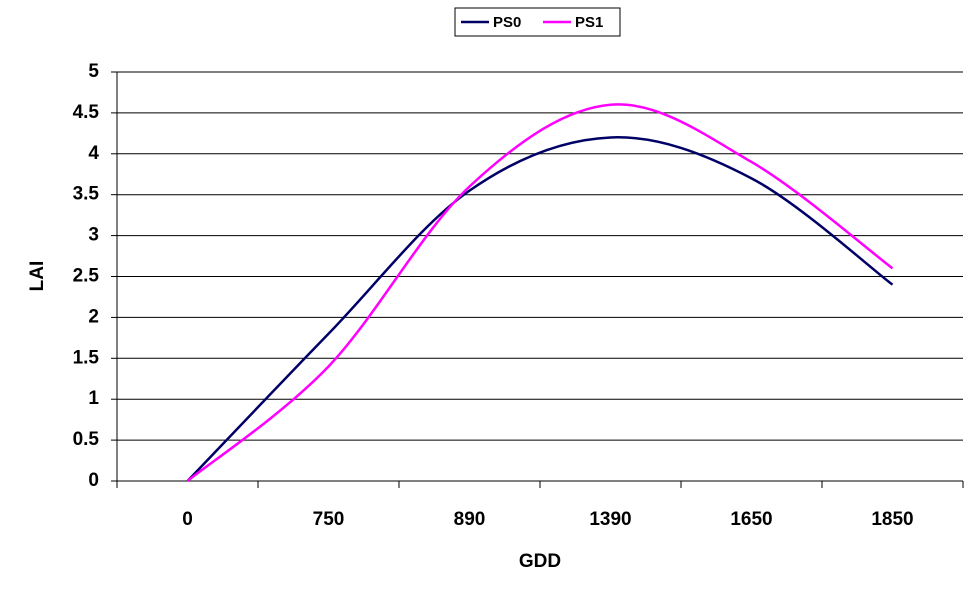 The image size is (977, 600). I want to click on x-tick-label: 1650, so click(751, 519).